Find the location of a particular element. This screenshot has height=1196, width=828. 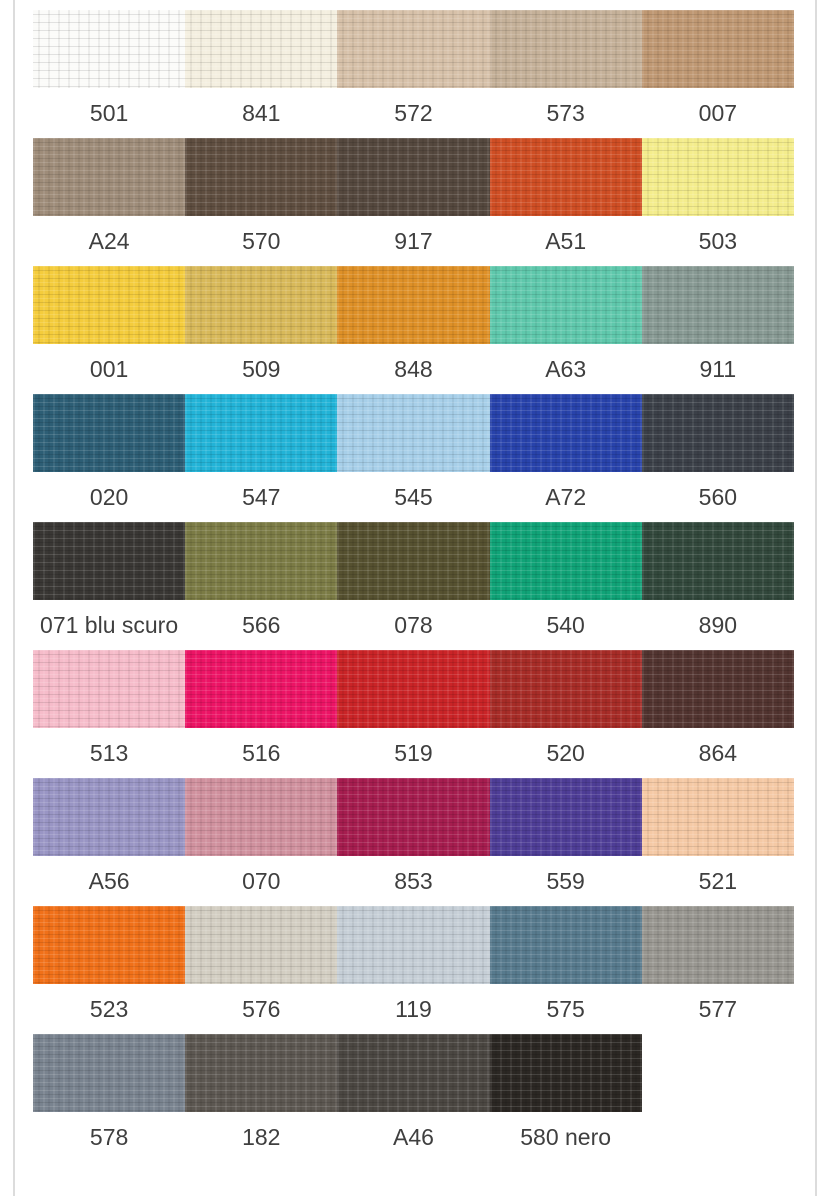

swatch-item: 572 is located at coordinates (413, 74).